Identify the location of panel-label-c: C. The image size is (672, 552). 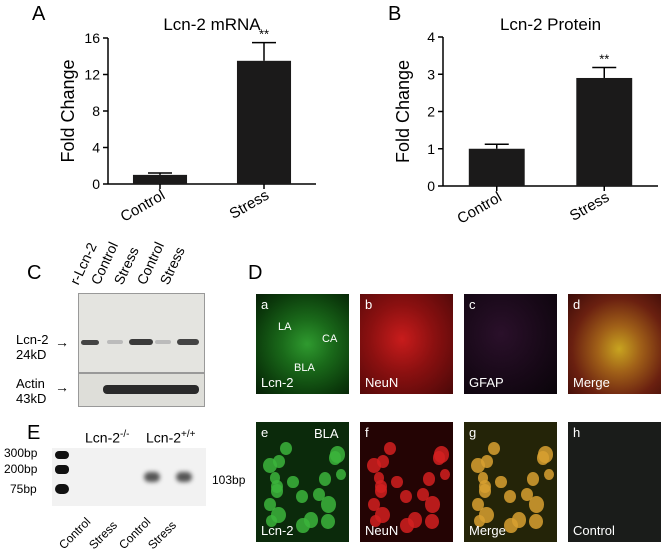
(34, 273).